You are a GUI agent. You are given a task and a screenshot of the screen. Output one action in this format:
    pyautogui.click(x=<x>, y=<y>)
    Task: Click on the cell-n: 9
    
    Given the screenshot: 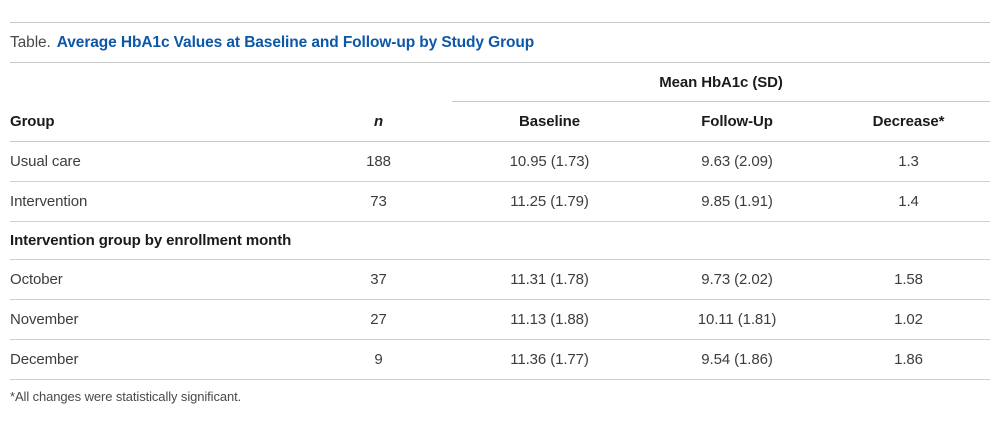 What is the action you would take?
    pyautogui.click(x=378, y=359)
    